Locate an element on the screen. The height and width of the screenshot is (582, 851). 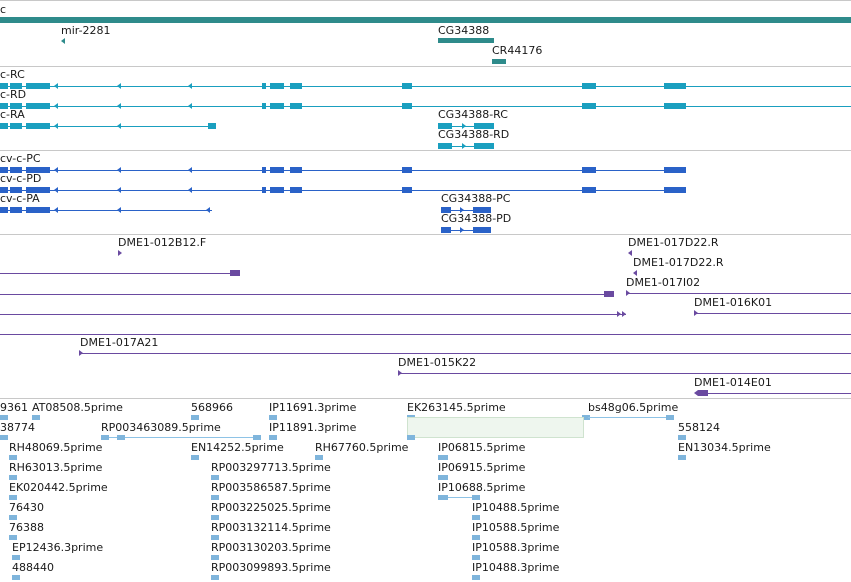
est-label: bs48g06.5prime is located at coordinates (633, 407).